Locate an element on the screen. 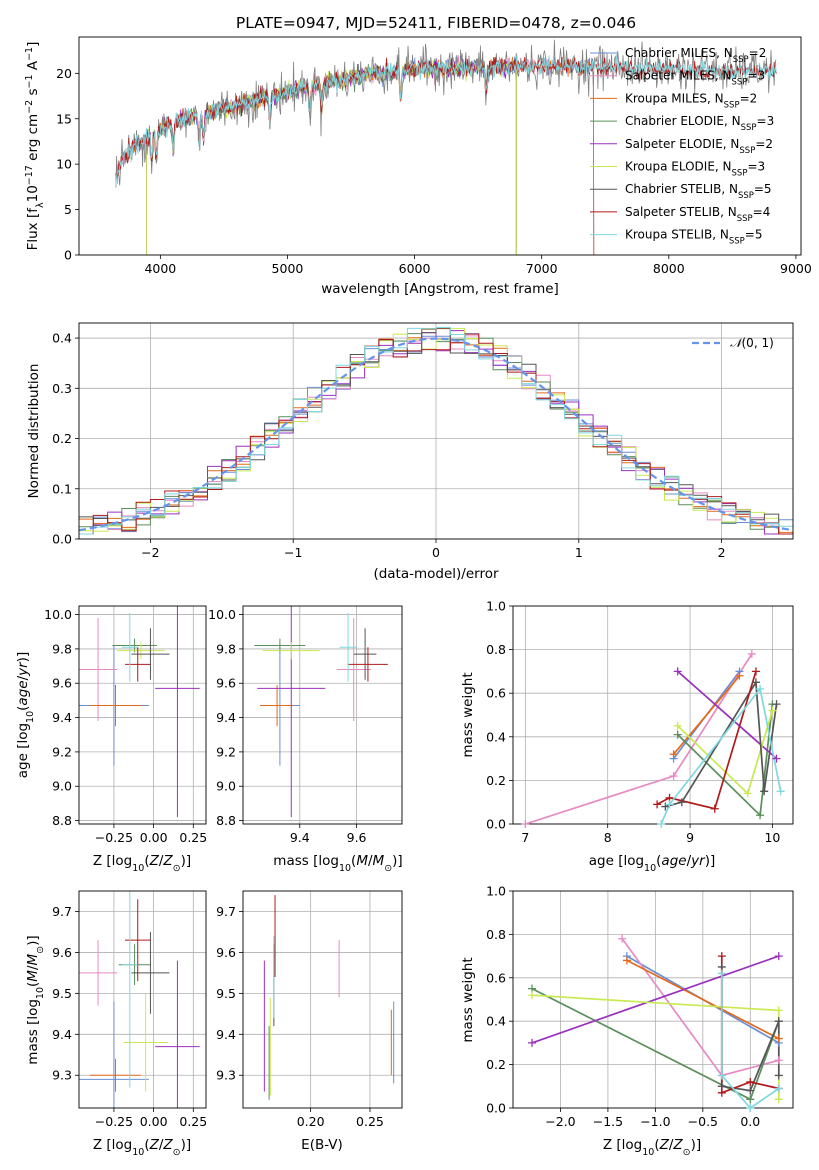  age_weight-xtick-label: 10 is located at coordinates (772, 837).